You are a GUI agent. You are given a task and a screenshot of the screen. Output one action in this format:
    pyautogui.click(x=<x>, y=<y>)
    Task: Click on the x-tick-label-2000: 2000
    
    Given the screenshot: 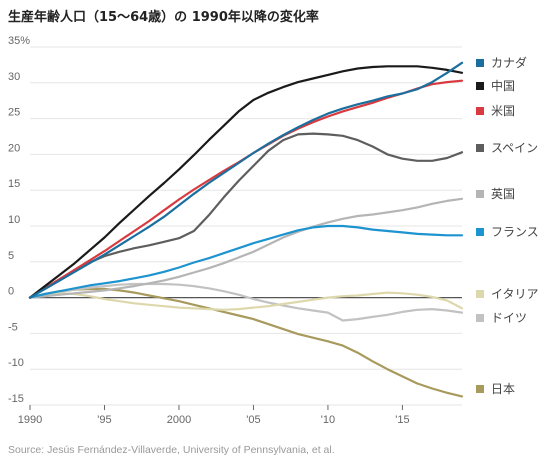 What is the action you would take?
    pyautogui.click(x=179, y=420)
    